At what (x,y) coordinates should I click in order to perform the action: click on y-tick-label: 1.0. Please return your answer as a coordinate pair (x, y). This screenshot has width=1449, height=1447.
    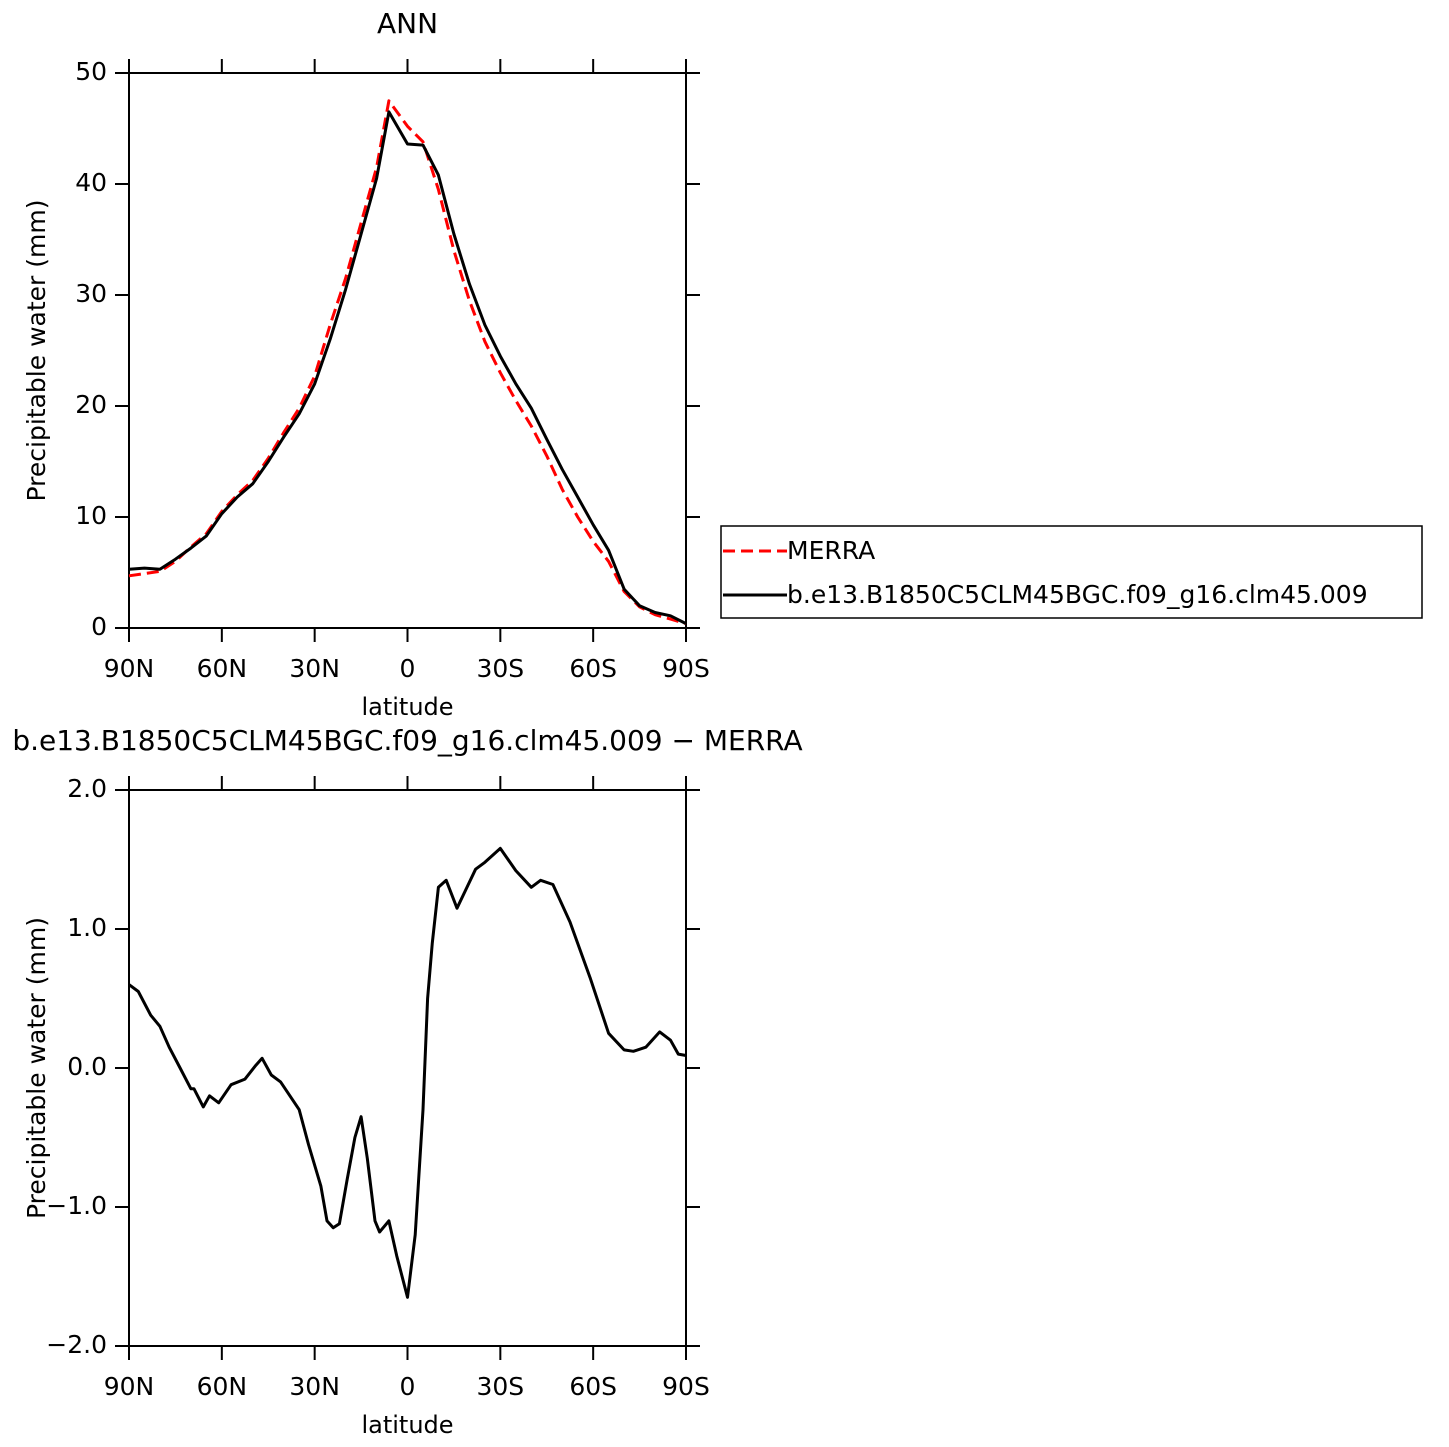
    Looking at the image, I should click on (87, 927).